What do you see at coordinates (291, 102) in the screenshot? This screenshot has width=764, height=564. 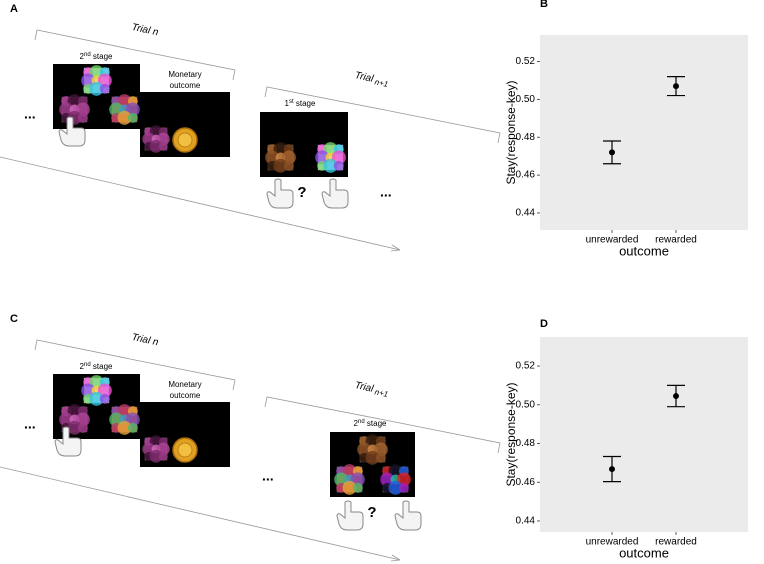 I see `stage-suffix: st` at bounding box center [291, 102].